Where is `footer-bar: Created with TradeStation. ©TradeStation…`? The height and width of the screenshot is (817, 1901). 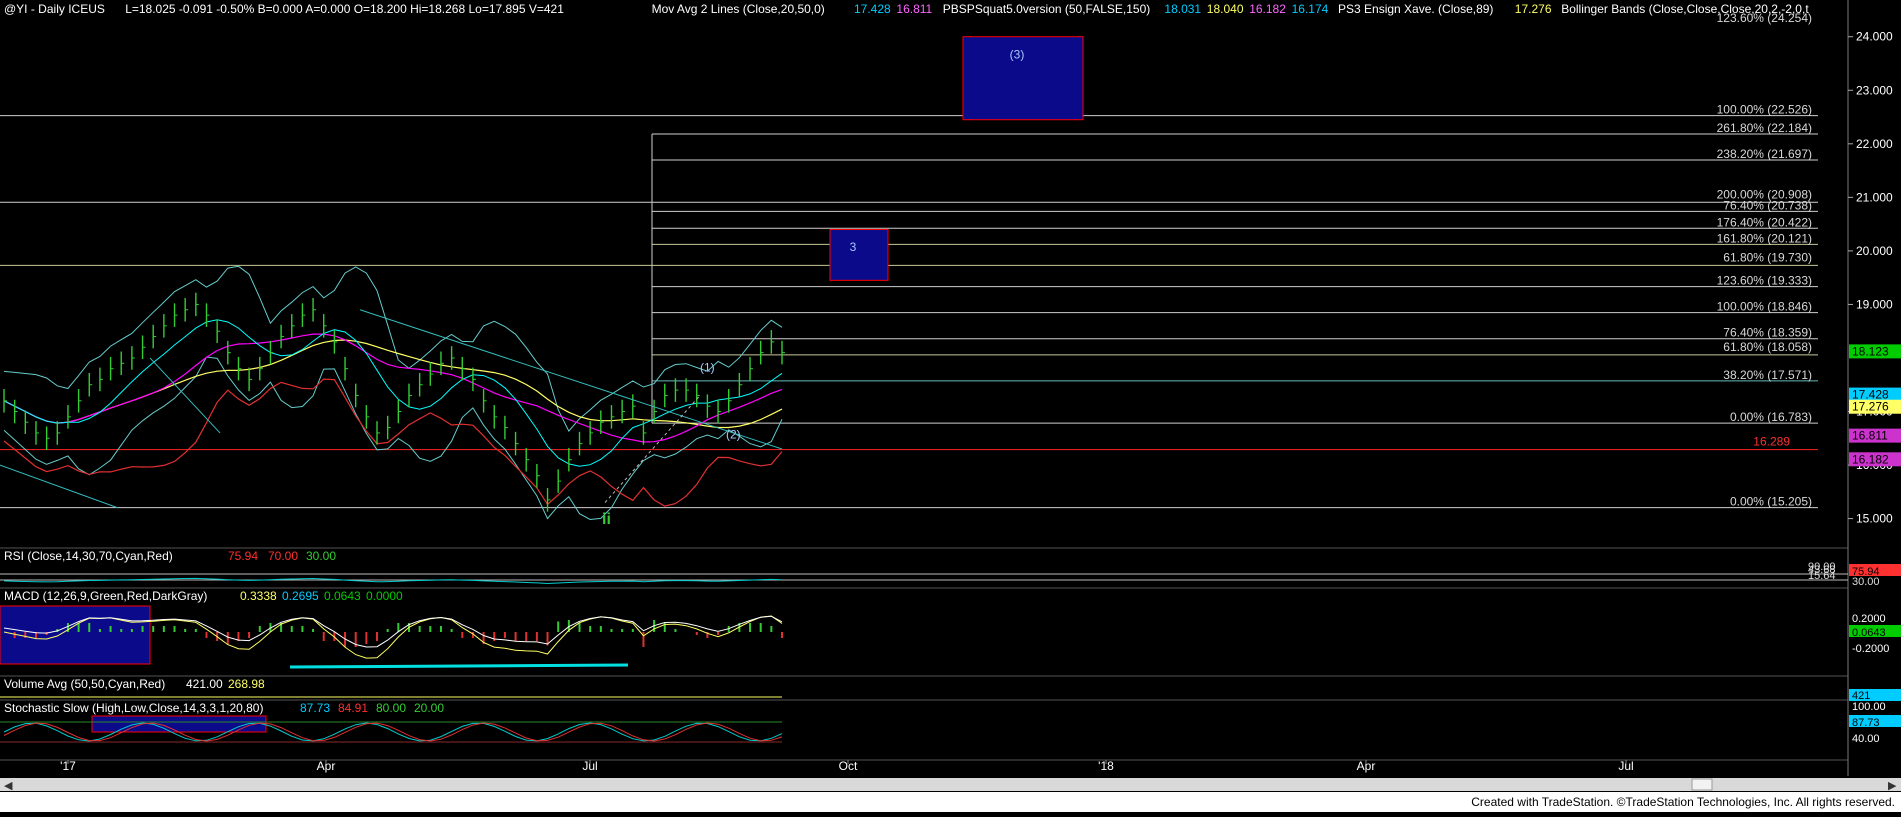
footer-bar: Created with TradeStation. ©TradeStation… is located at coordinates (950, 802).